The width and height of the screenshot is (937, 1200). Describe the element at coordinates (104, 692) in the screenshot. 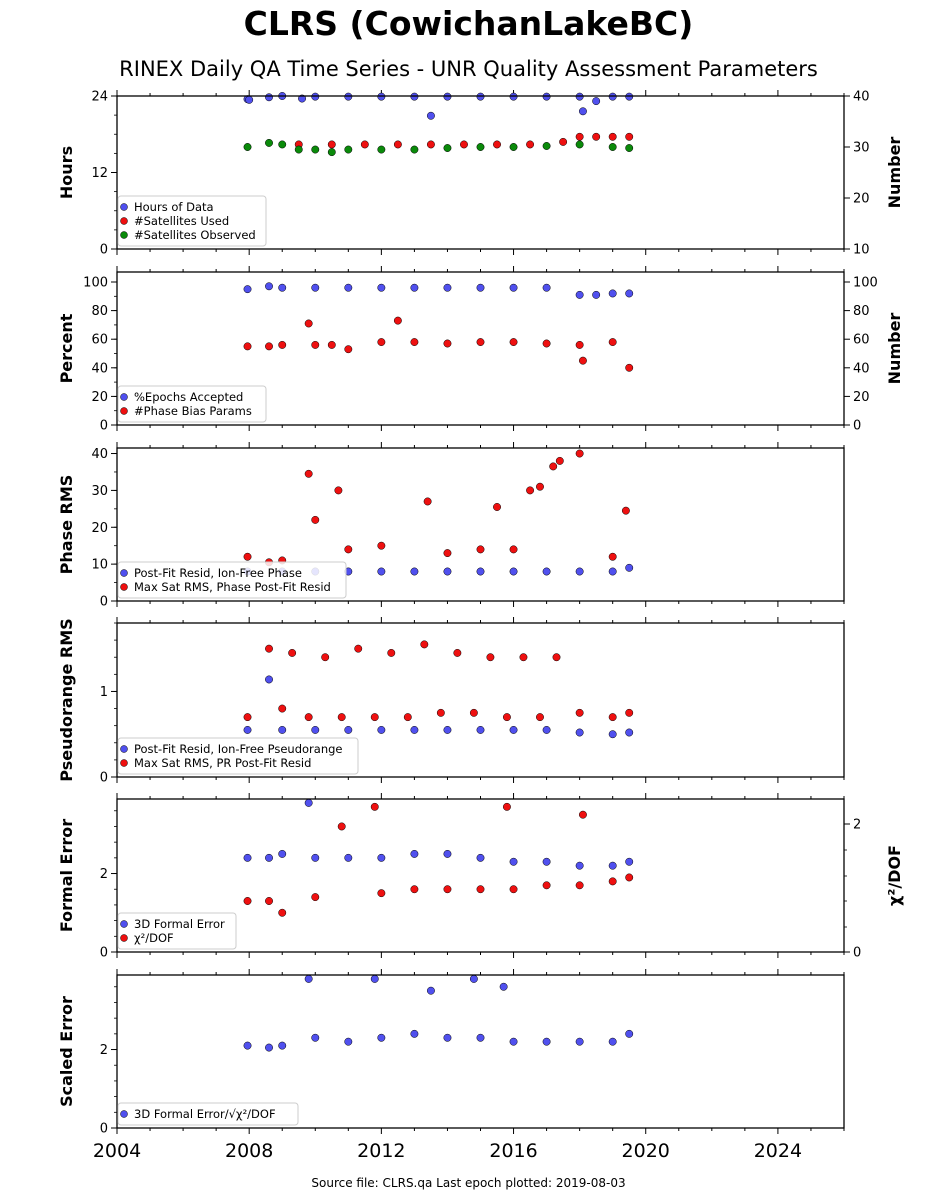

I see `y-tick-label: 1` at that location.